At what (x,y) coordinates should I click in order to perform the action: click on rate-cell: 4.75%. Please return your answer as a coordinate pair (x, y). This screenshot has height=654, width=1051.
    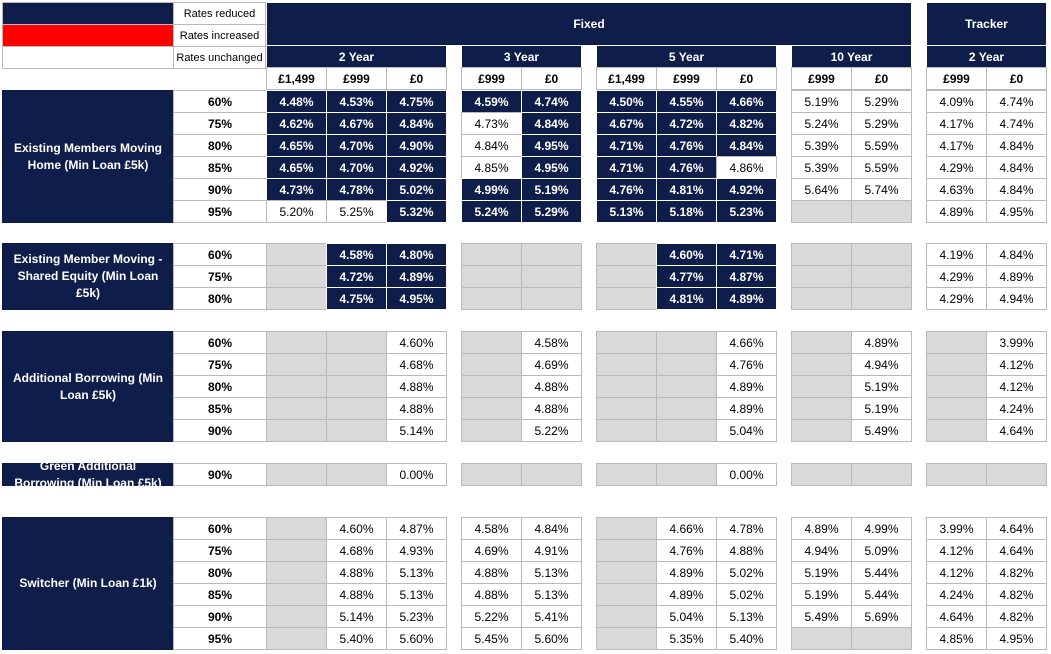
    Looking at the image, I should click on (356, 298).